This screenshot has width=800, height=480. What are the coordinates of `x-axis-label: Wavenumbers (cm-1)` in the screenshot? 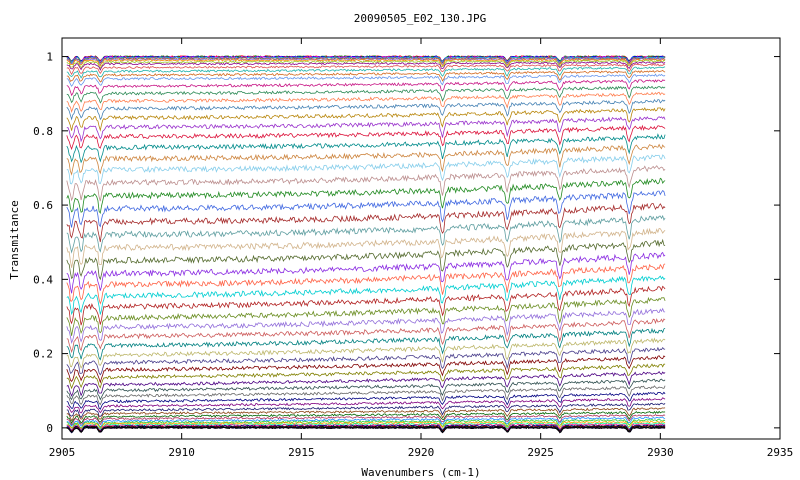 It's located at (420, 472).